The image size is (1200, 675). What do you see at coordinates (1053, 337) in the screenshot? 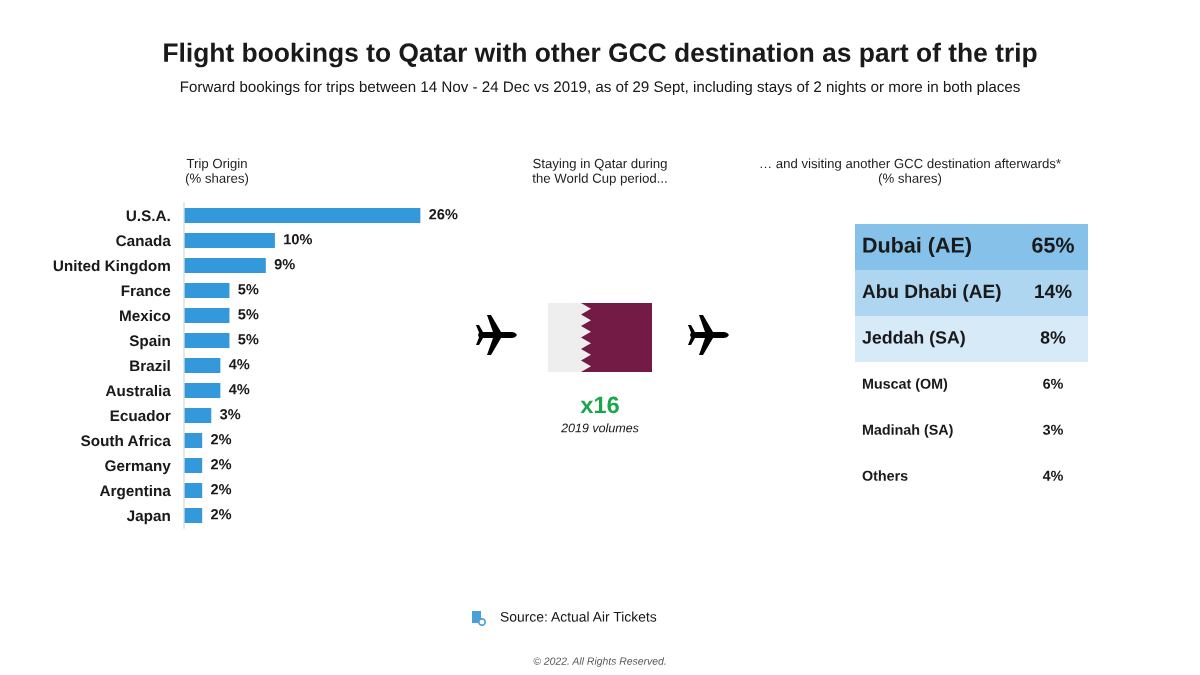
I see `data-label: 8%` at bounding box center [1053, 337].